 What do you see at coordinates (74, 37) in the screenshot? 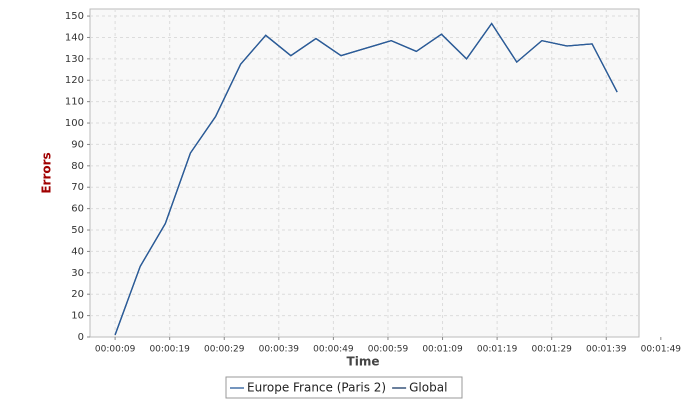
I see `y-tick-label: 140` at bounding box center [74, 37].